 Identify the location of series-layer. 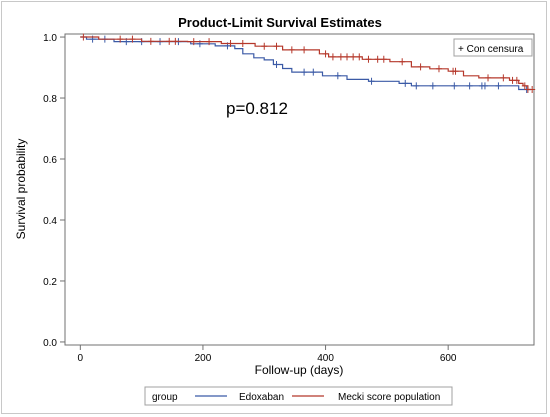
(308, 63).